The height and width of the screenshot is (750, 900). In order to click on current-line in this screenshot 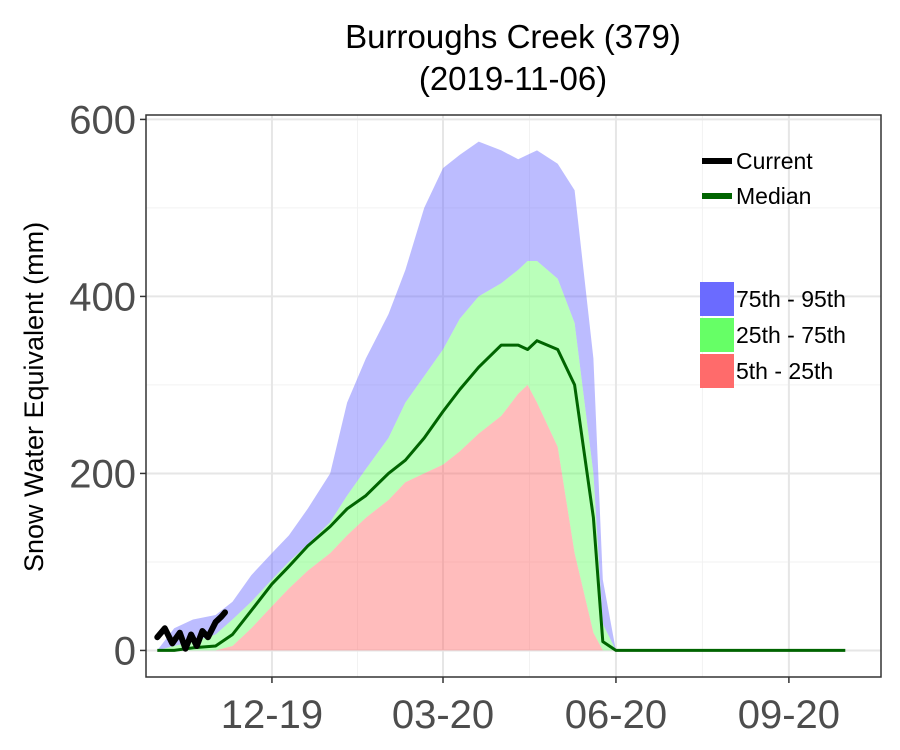, I will do `click(191, 630)`.